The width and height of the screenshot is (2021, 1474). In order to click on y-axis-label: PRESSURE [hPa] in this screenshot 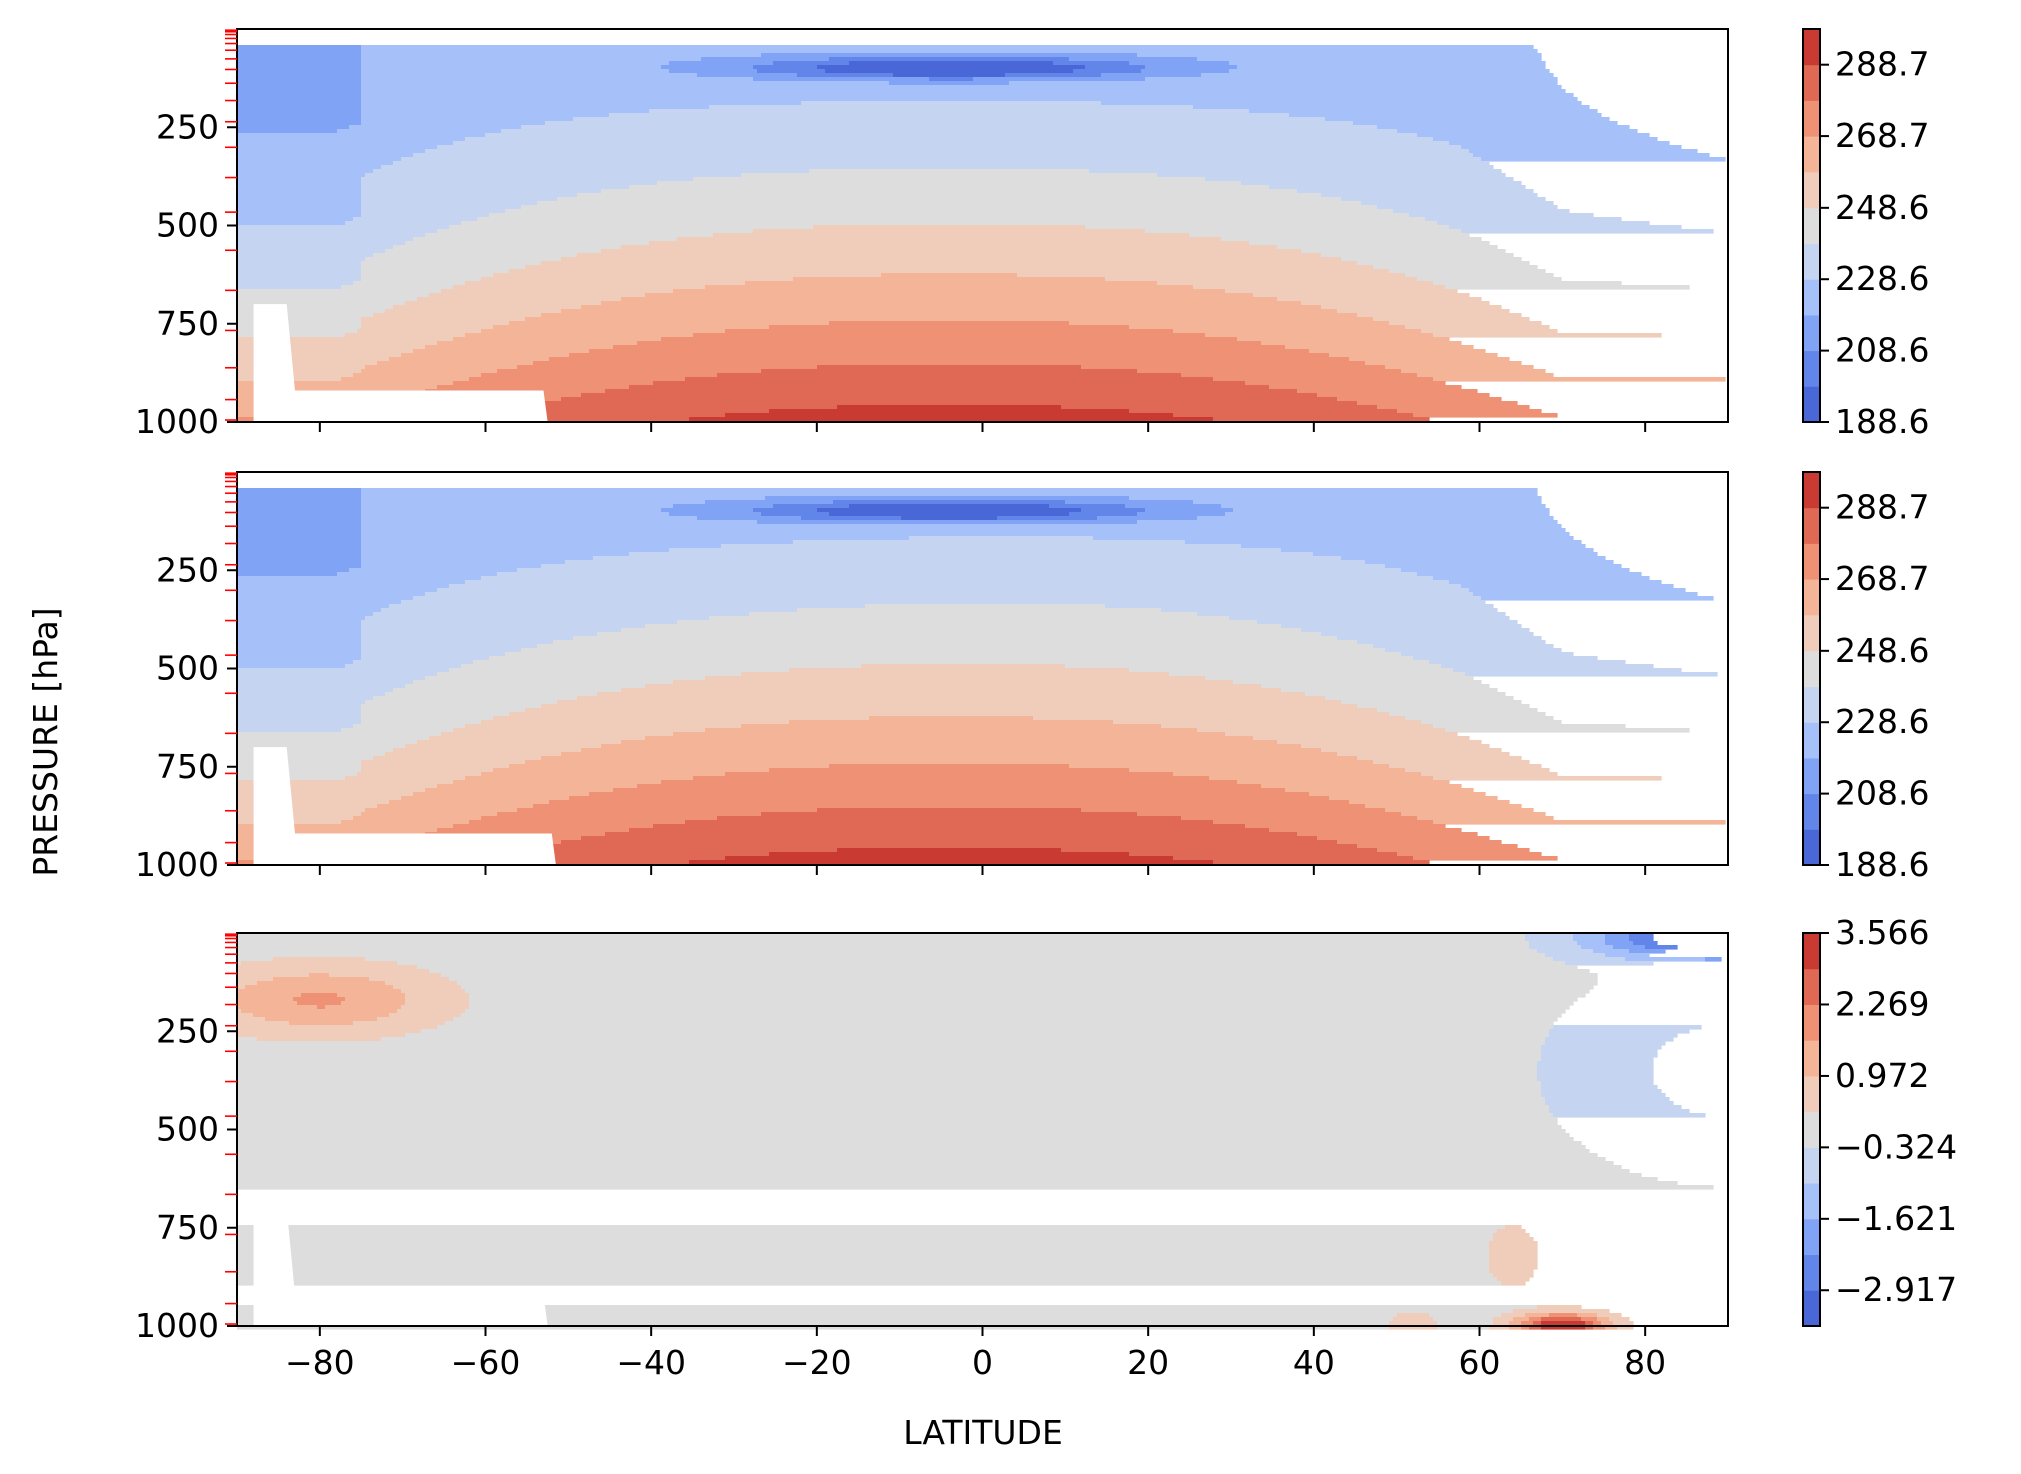, I will do `click(45, 741)`.